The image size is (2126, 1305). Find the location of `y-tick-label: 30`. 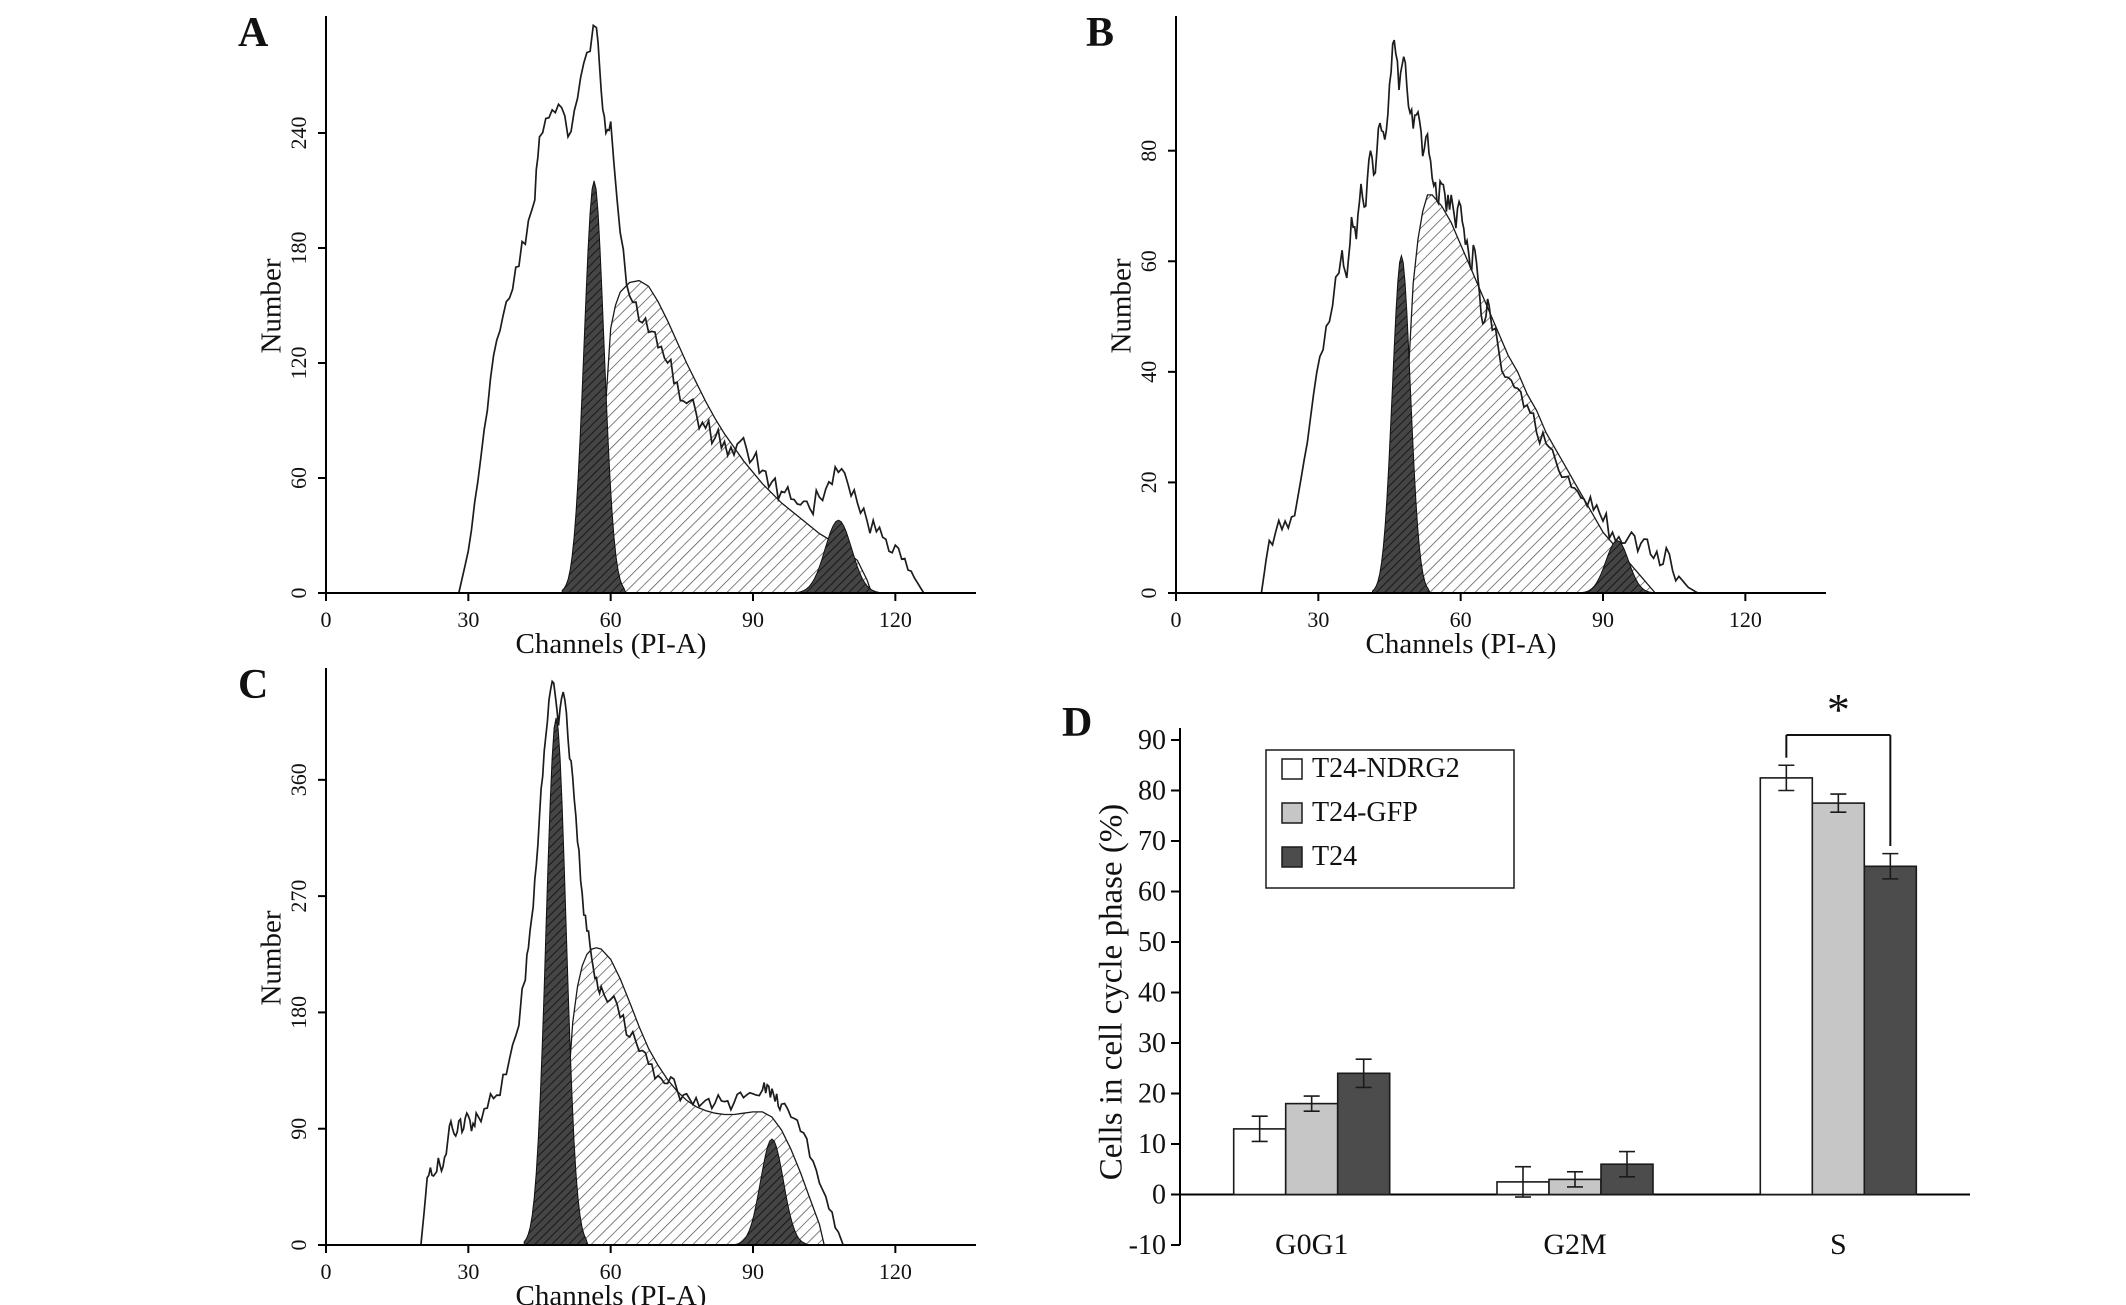

y-tick-label: 30 is located at coordinates (1152, 1043).